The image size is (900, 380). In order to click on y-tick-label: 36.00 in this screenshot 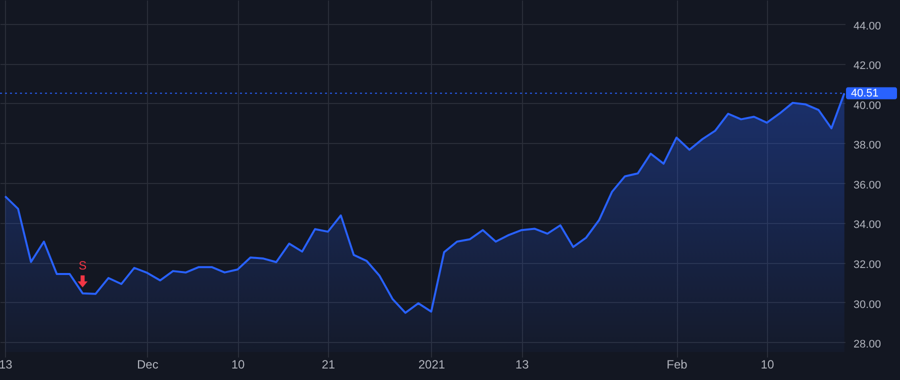, I will do `click(868, 185)`.